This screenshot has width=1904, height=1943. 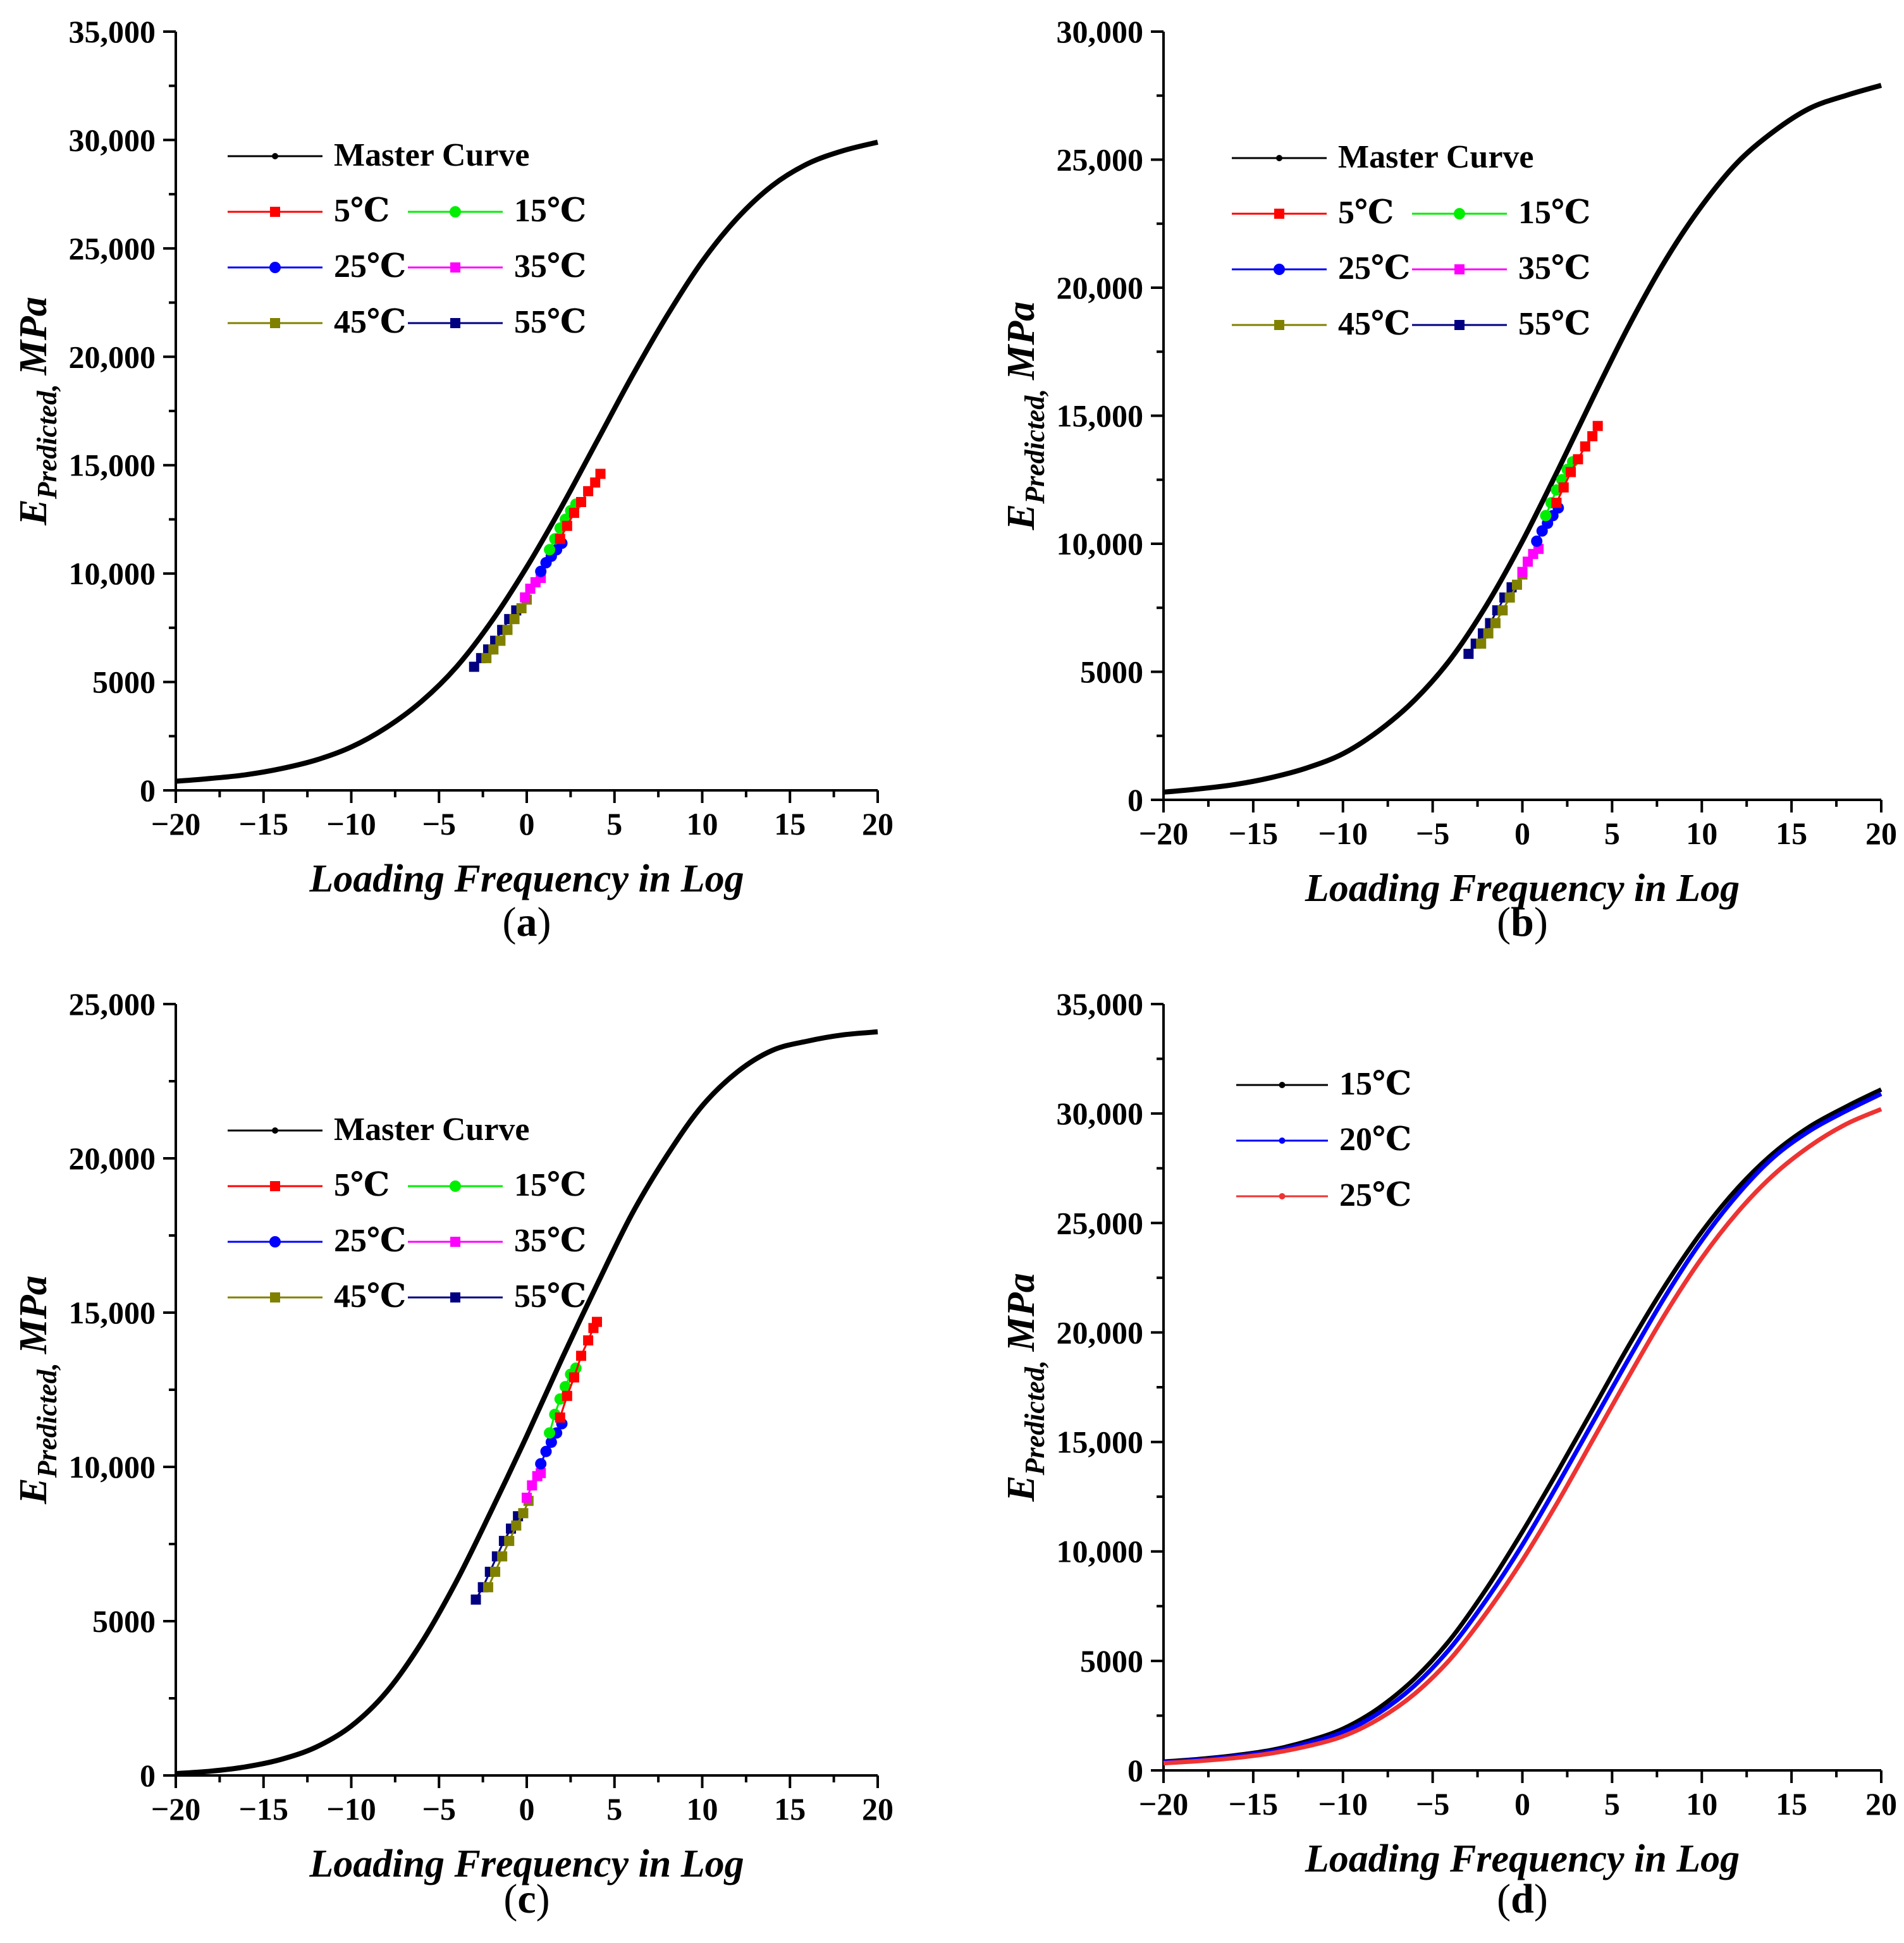 What do you see at coordinates (527, 922) in the screenshot?
I see `panel-letter: a` at bounding box center [527, 922].